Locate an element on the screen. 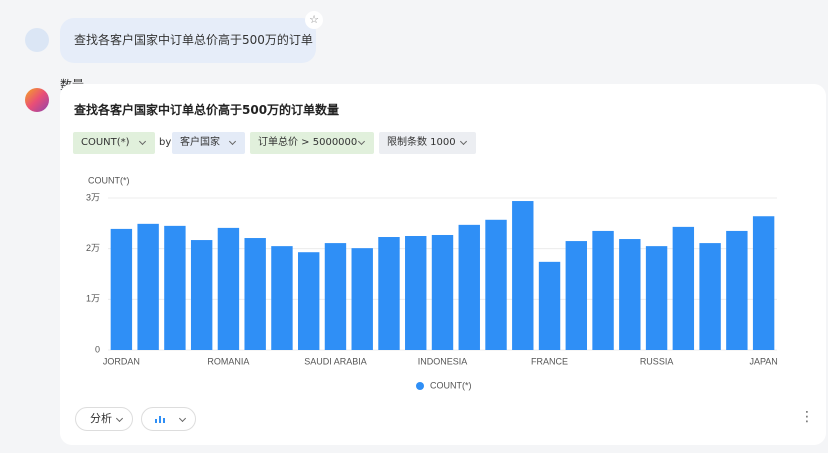  x-tick-label: FRANCE is located at coordinates (549, 361).